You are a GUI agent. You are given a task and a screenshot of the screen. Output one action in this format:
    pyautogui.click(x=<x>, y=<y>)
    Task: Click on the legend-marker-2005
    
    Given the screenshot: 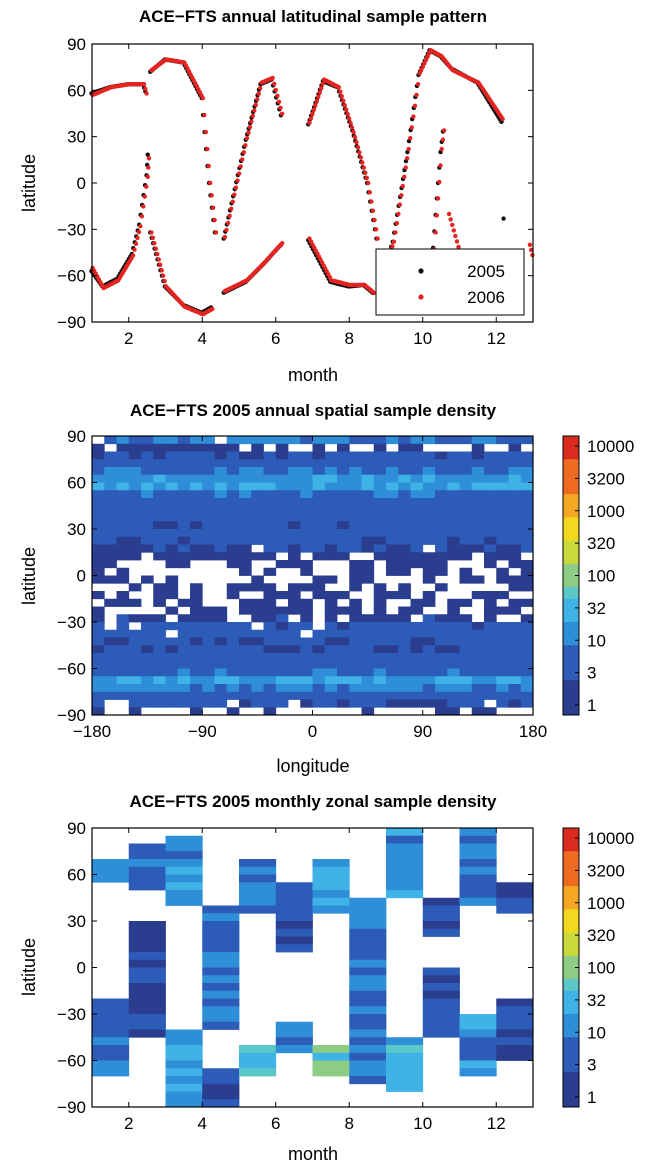 What is the action you would take?
    pyautogui.click(x=421, y=271)
    